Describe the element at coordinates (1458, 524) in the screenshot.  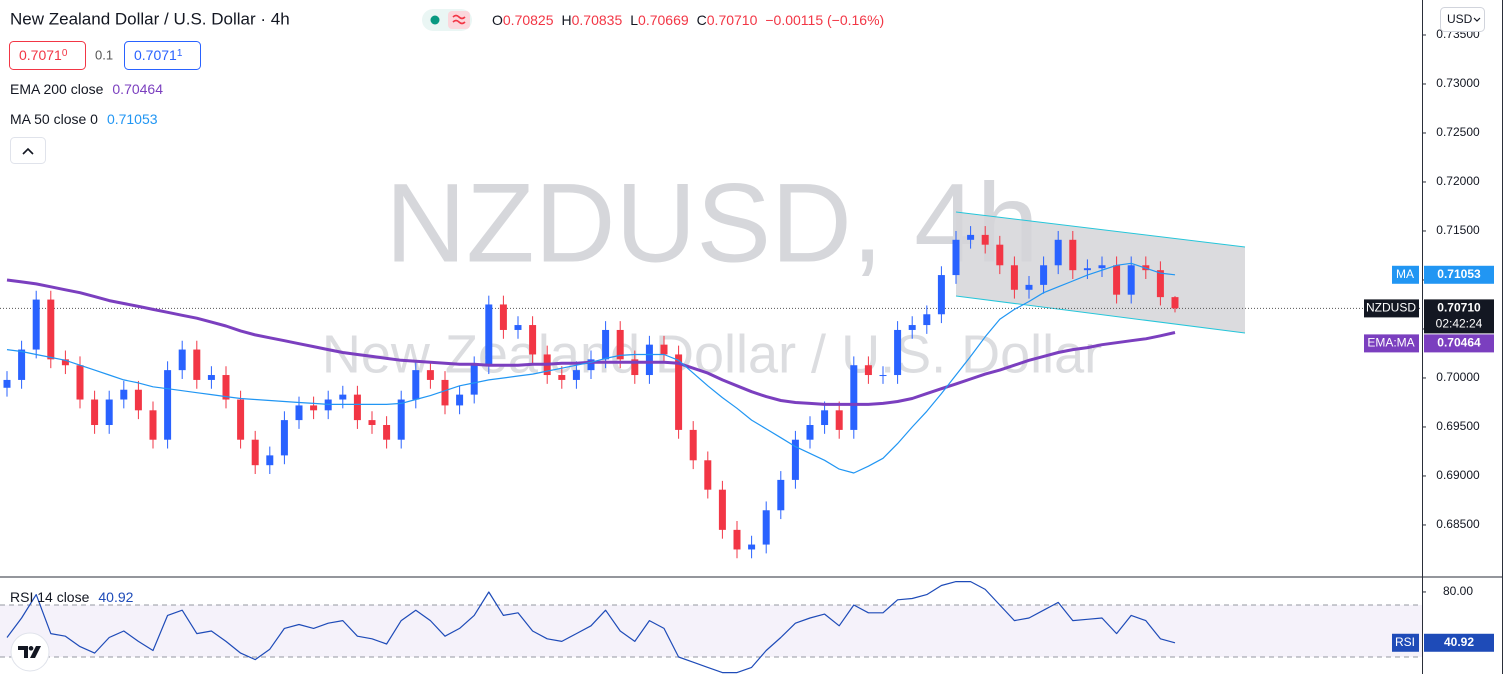
I see `y-tick-label: 0.68500` at that location.